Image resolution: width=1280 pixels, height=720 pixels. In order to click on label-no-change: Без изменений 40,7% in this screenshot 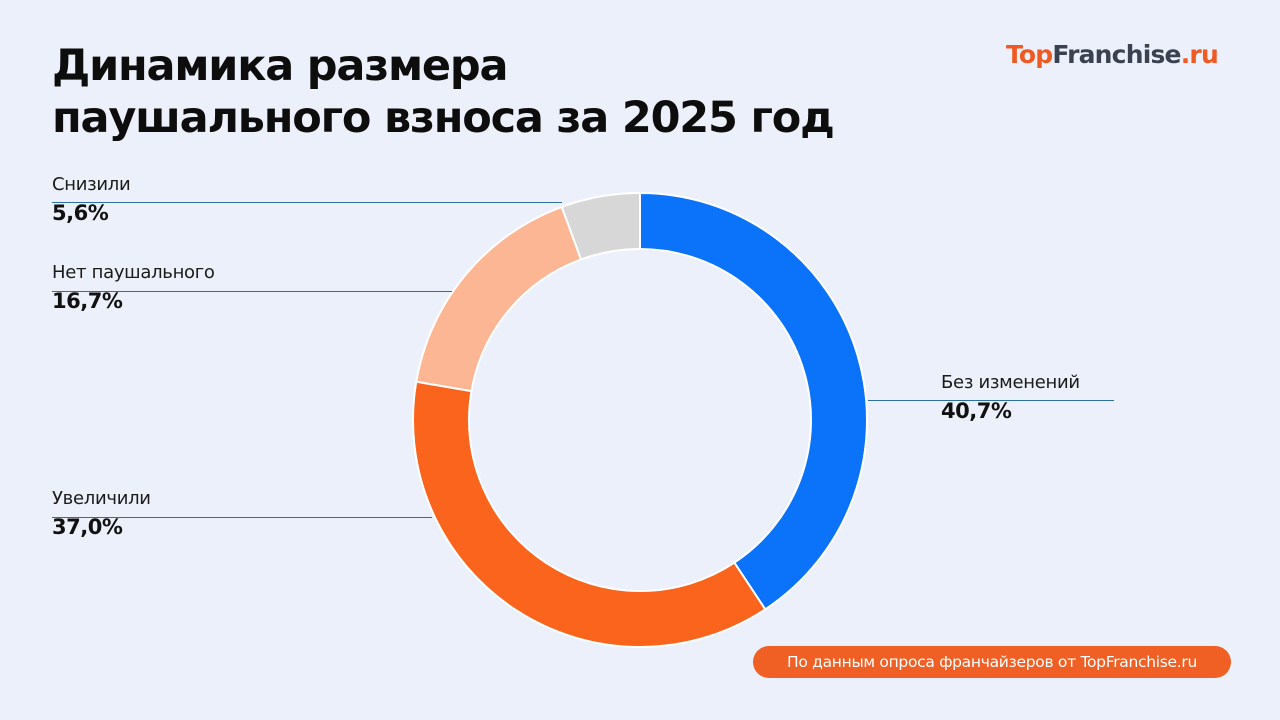, I will do `click(1010, 398)`.